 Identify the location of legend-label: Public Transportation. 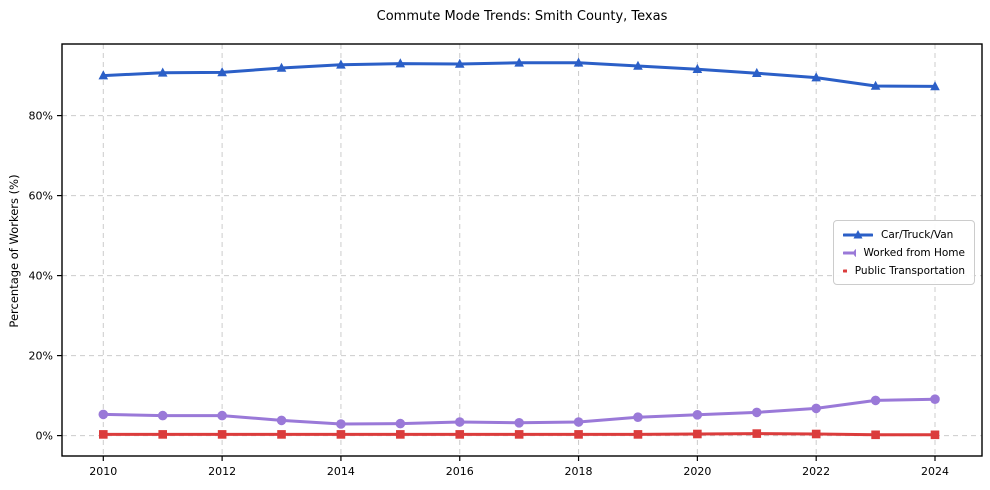
(909, 271).